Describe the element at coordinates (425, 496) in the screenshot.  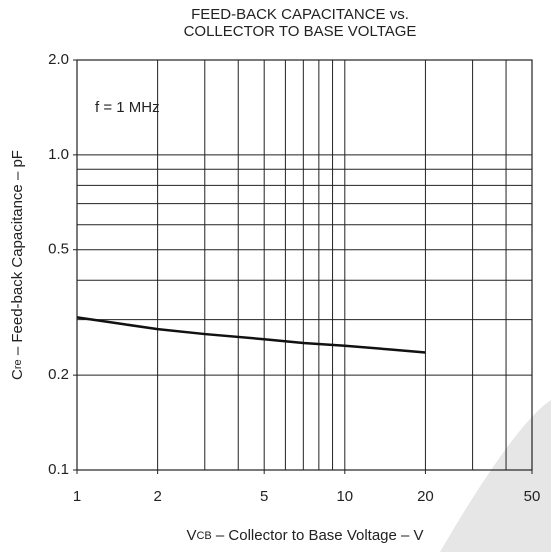
I see `x-tick-label: 20` at that location.